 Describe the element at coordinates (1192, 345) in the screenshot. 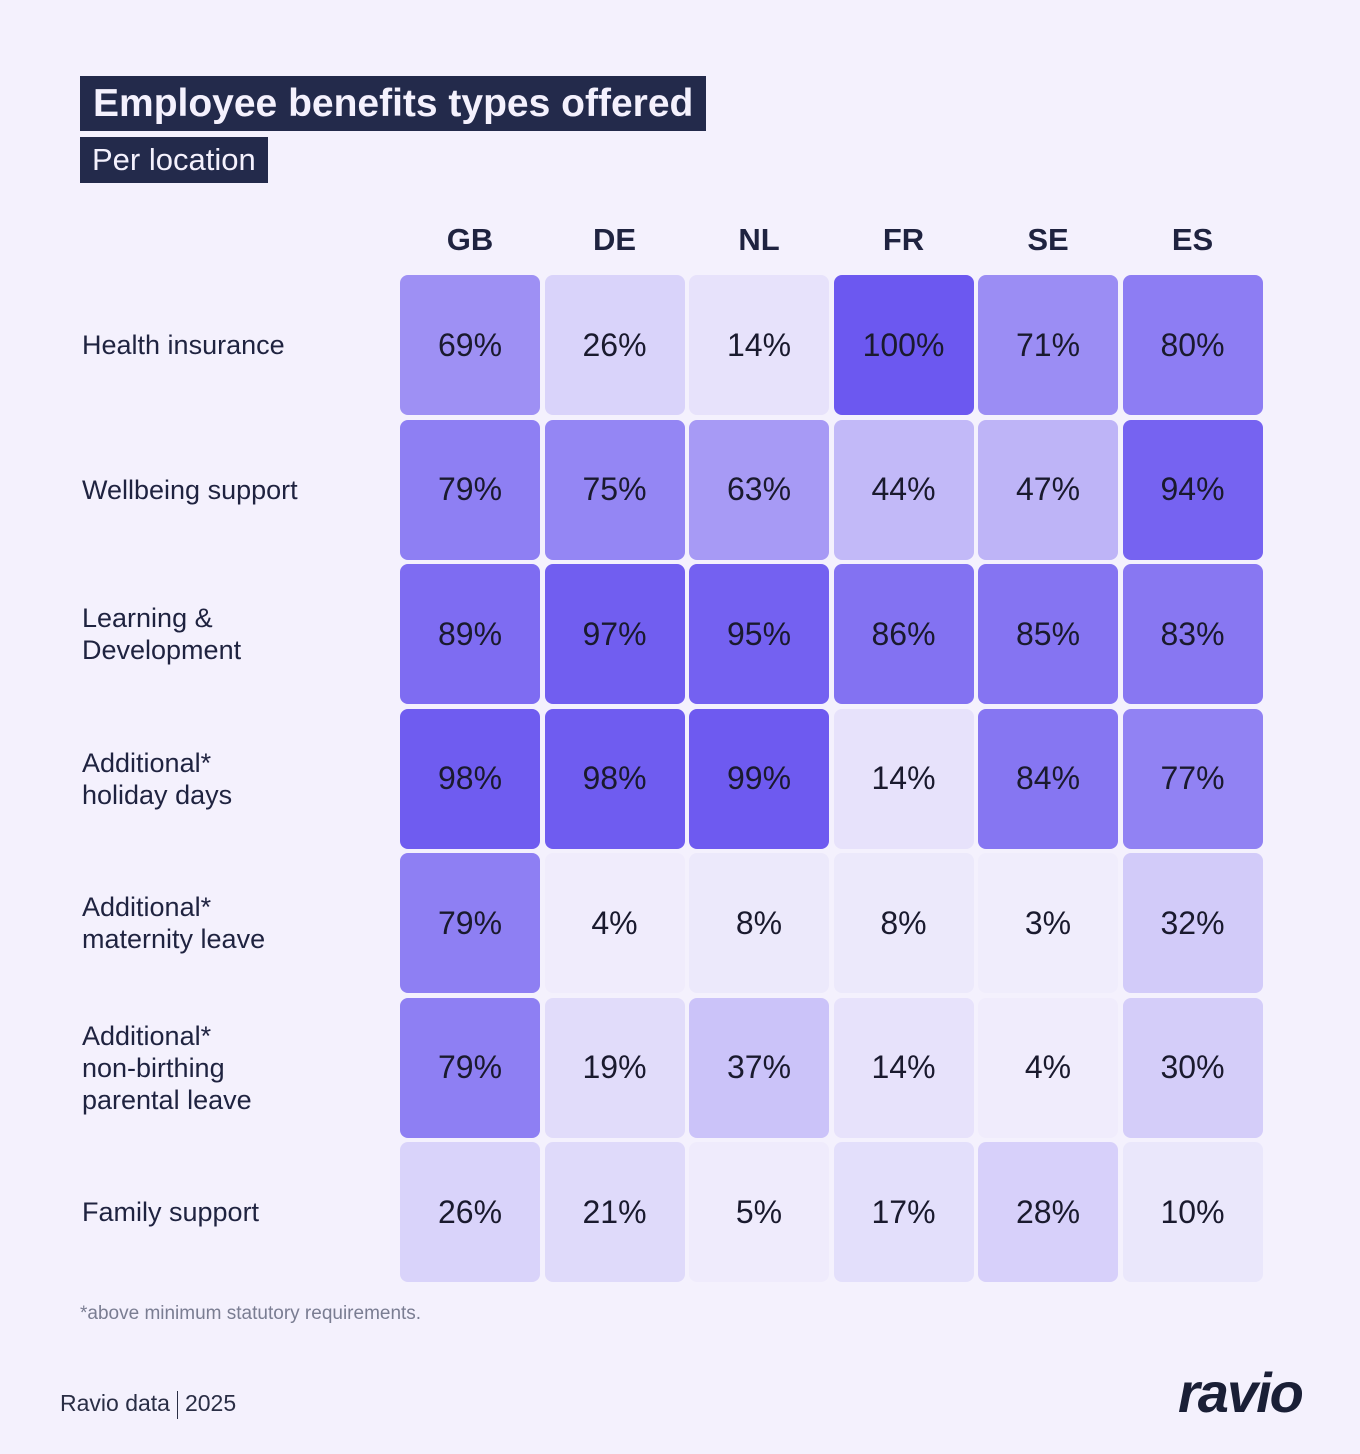

I see `heatmap-cell: 80%` at that location.